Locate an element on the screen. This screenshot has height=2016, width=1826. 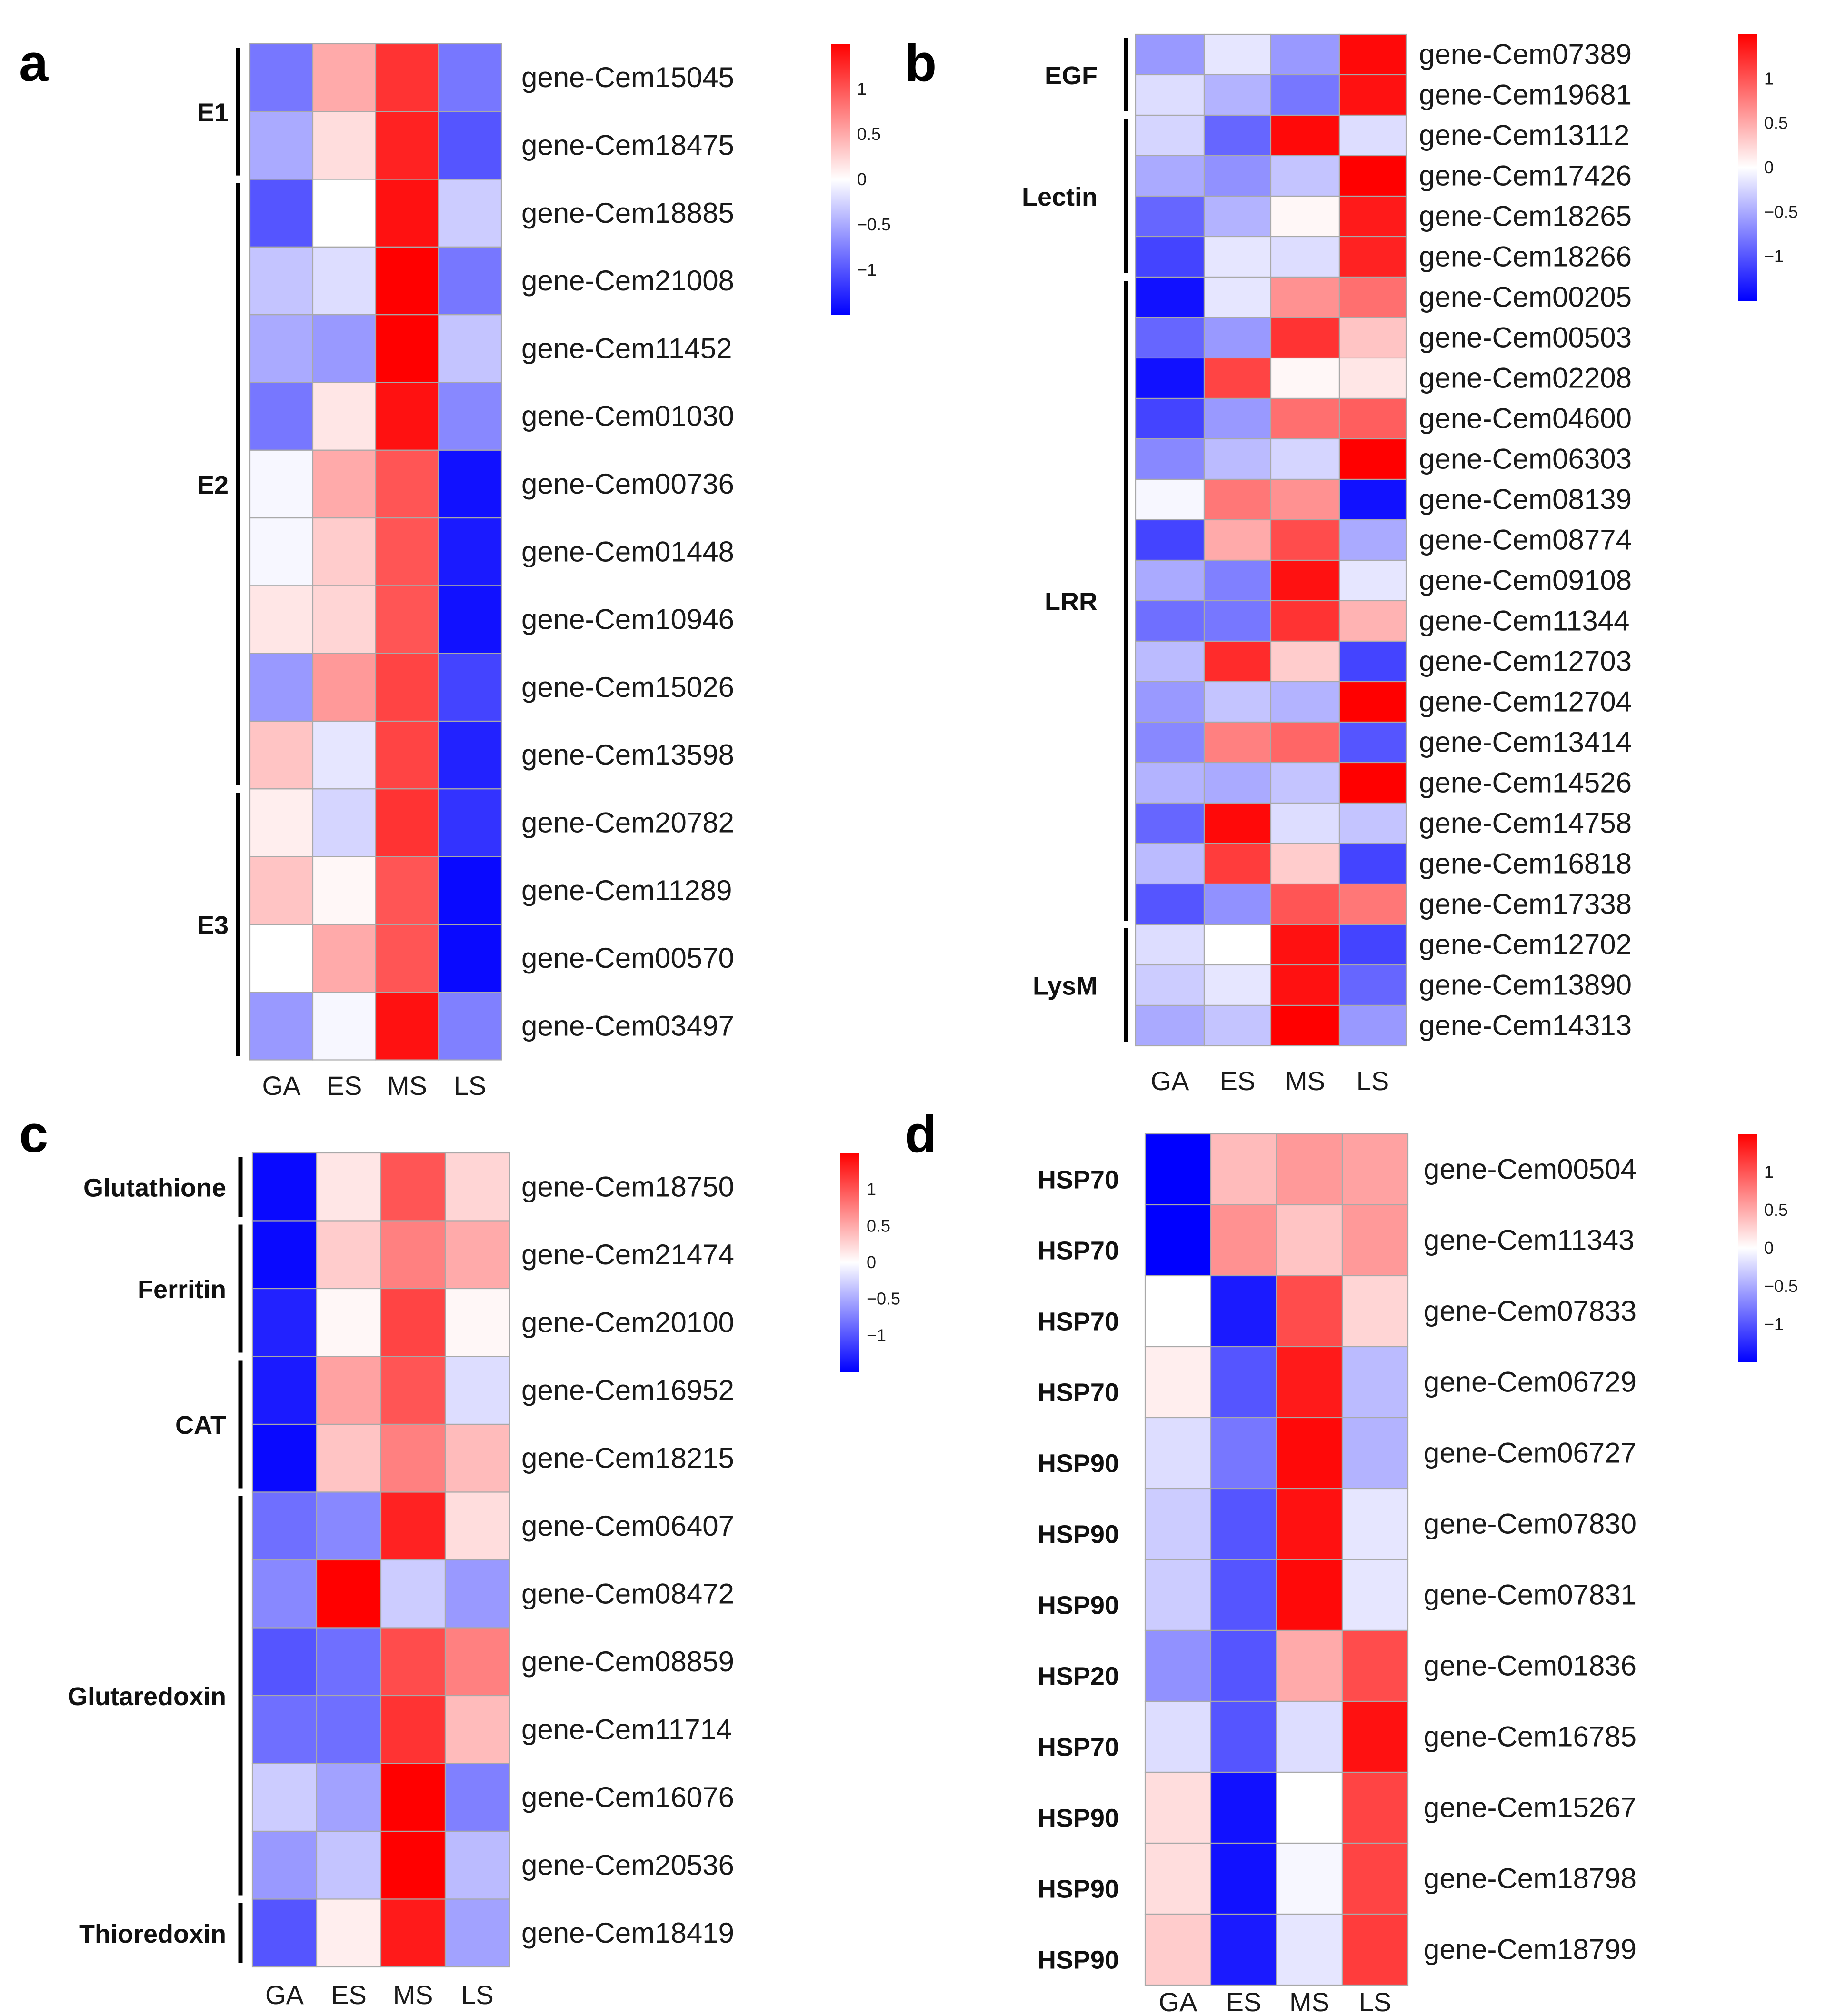
gene-label: gene-Cem07831 is located at coordinates (1530, 1595).